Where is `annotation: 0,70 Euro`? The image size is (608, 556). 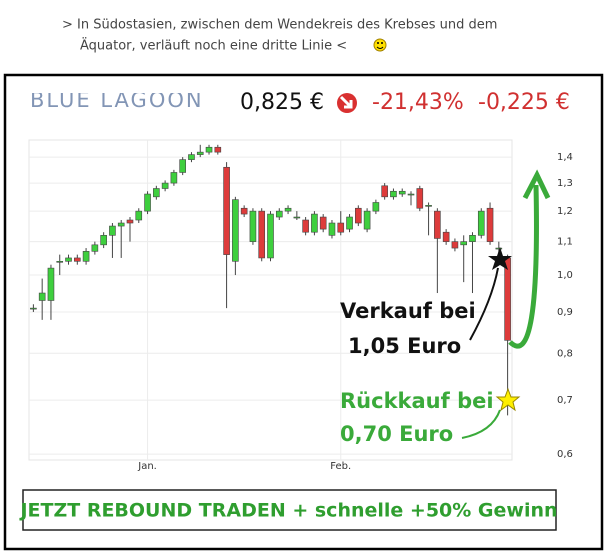 annotation: 0,70 Euro is located at coordinates (396, 434).